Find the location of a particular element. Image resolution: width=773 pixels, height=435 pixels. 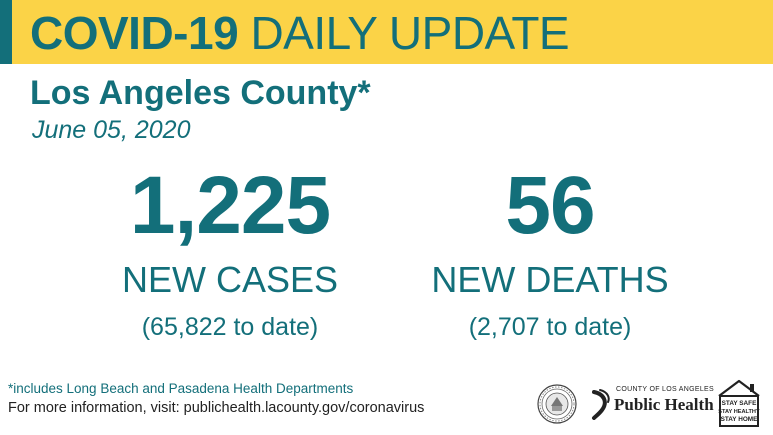

stay-safe-badge-icon: STAY SAFE STAY HEALTHY STAY HOME is located at coordinates (739, 403).